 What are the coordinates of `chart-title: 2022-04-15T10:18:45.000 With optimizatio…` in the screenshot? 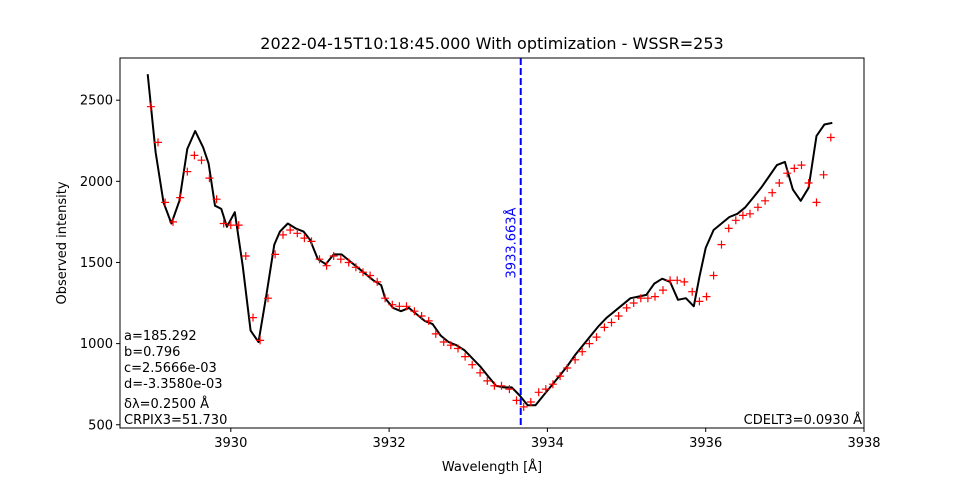 It's located at (491, 43).